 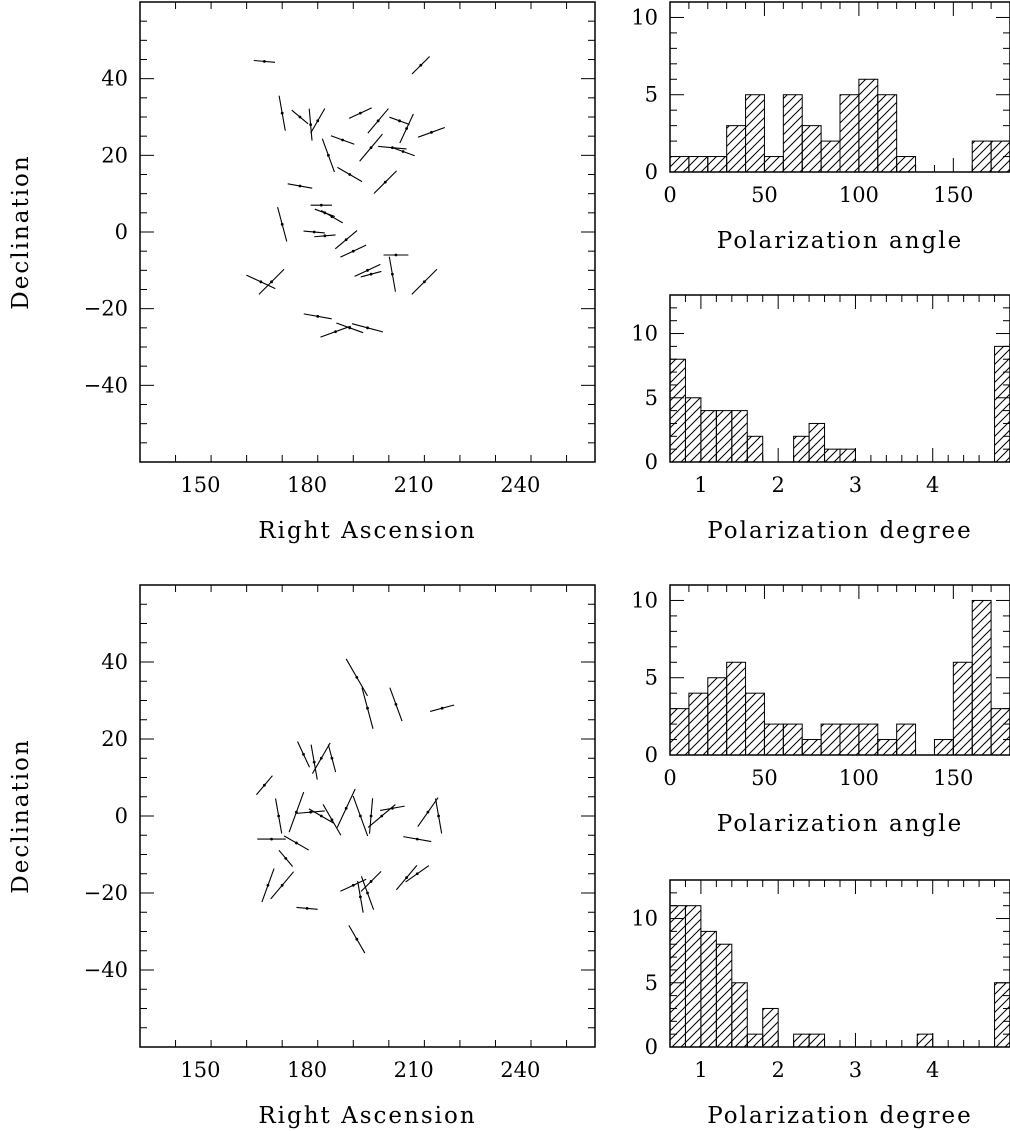 What do you see at coordinates (840, 241) in the screenshot?
I see `x-axis-label: Polarization angle` at bounding box center [840, 241].